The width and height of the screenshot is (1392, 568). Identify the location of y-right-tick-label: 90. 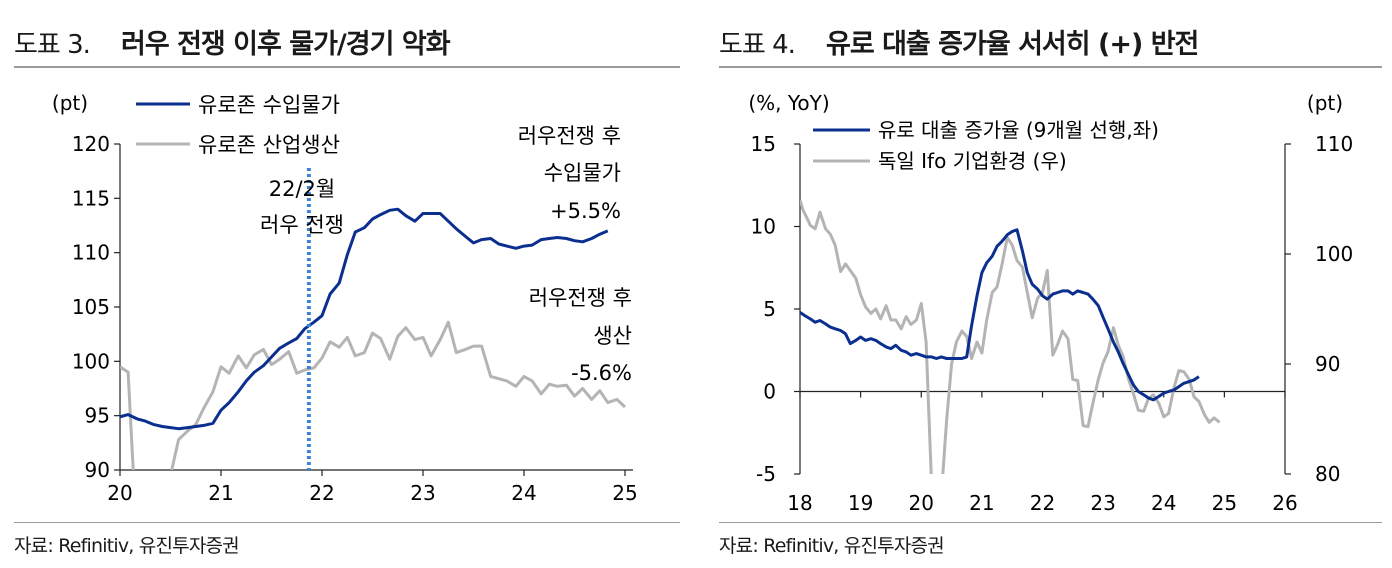
(1327, 364).